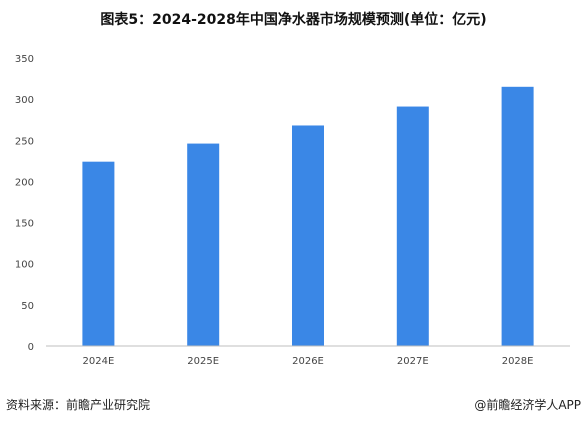 This screenshot has height=424, width=587. I want to click on y-tick-label: 150, so click(24, 224).